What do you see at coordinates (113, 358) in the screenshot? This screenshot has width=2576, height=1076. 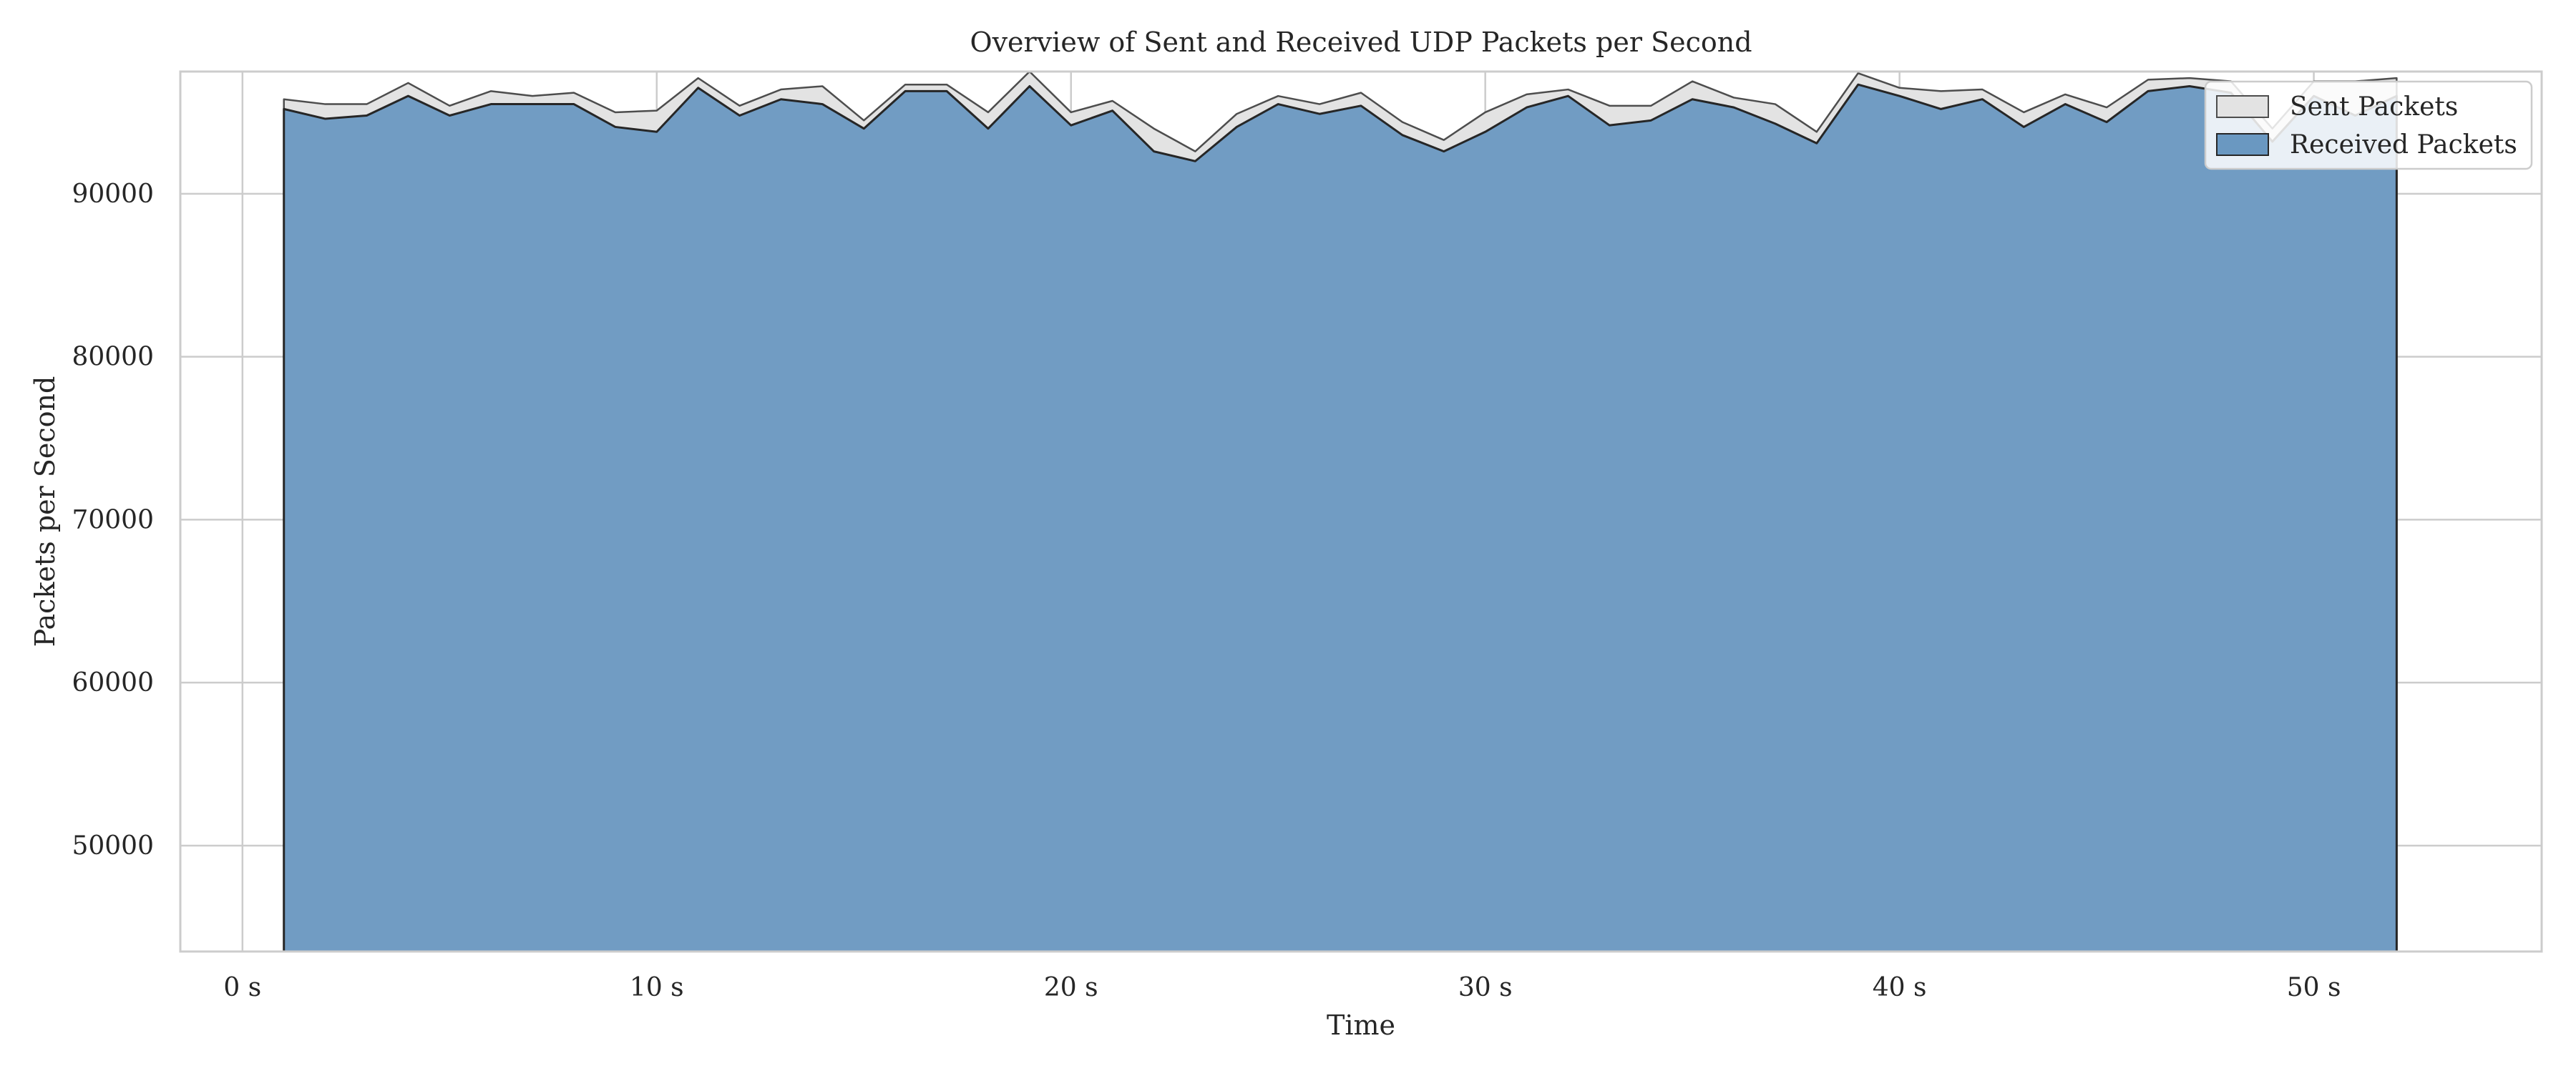 I see `y-tick-label: 80000` at bounding box center [113, 358].